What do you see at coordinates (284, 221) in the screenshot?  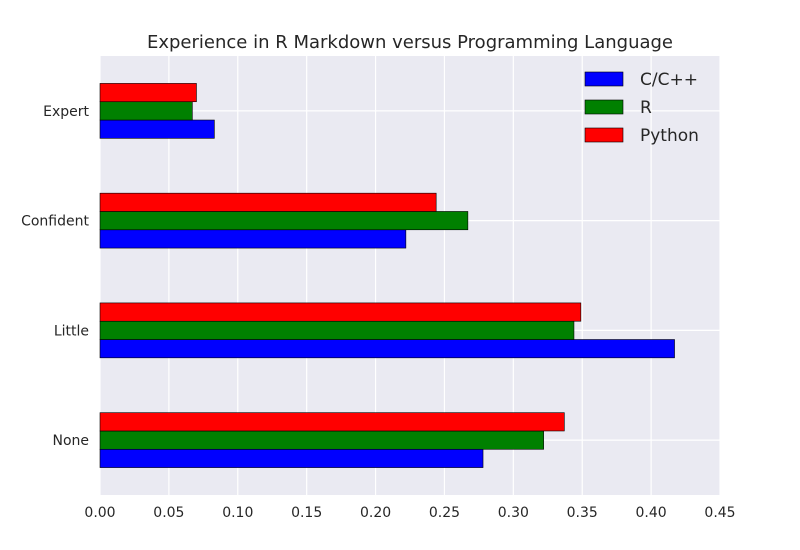 I see `bar-r-confident` at bounding box center [284, 221].